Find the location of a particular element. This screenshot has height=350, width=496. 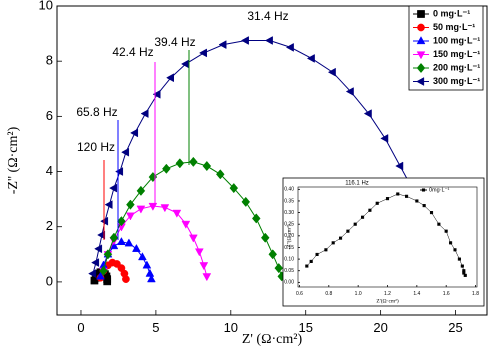

legend-label: 50 mg·L⁻¹ is located at coordinates (454, 27).